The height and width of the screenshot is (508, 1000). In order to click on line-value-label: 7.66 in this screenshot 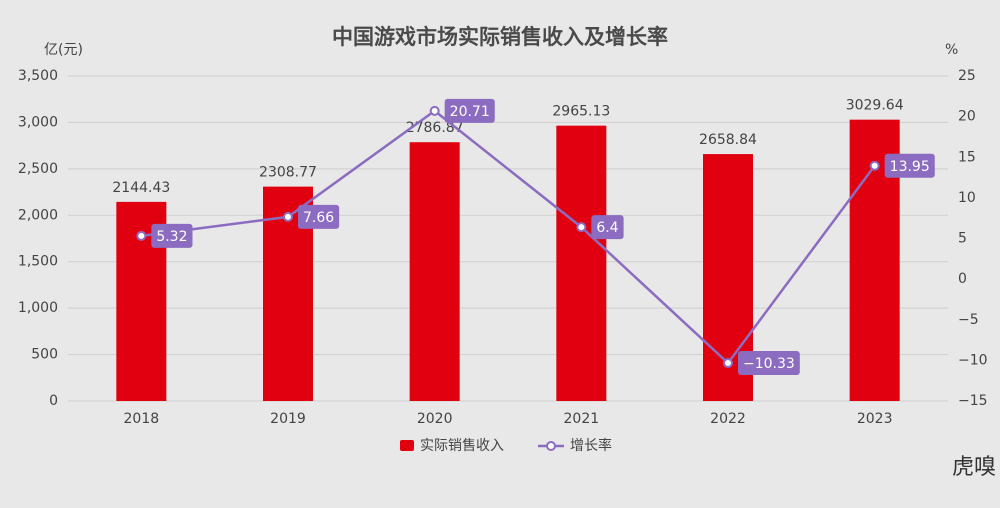, I will do `click(319, 216)`.